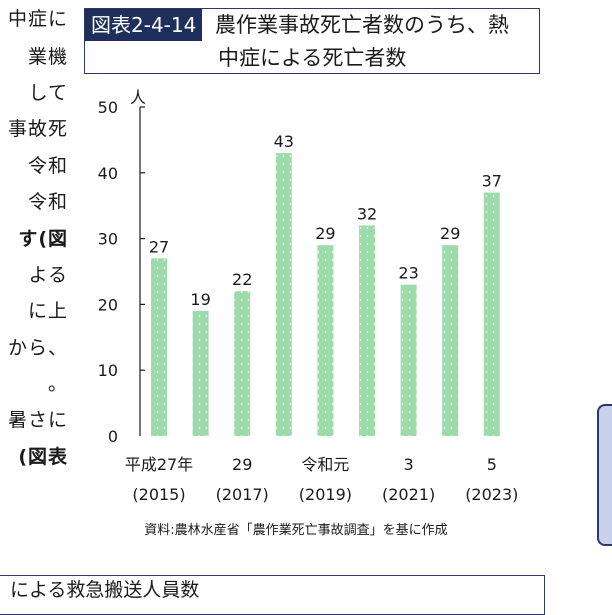 The image size is (612, 615). What do you see at coordinates (37, 420) in the screenshot?
I see `body-text-line: 暑さに` at bounding box center [37, 420].